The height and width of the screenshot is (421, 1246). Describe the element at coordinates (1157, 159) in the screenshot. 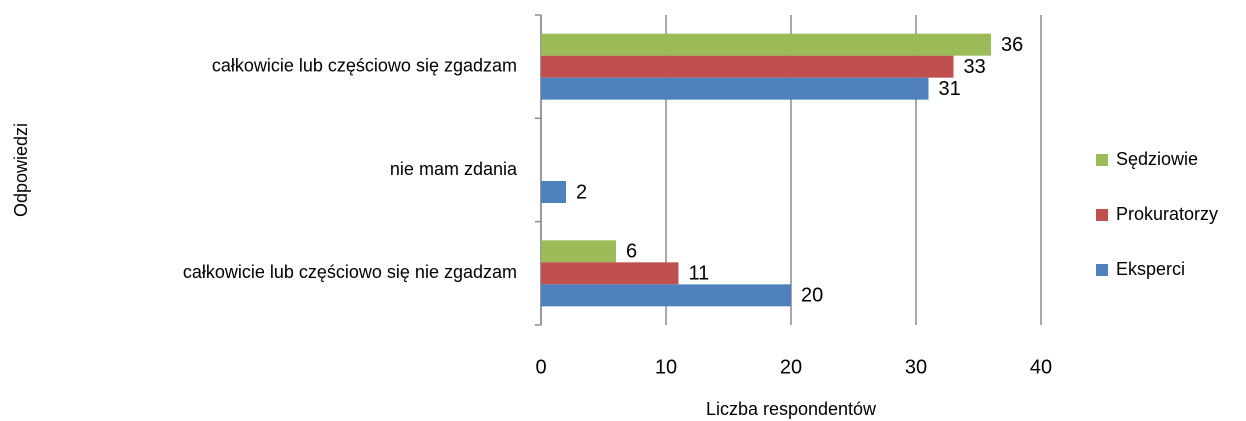

I see `legend-label: Sędziowie` at that location.